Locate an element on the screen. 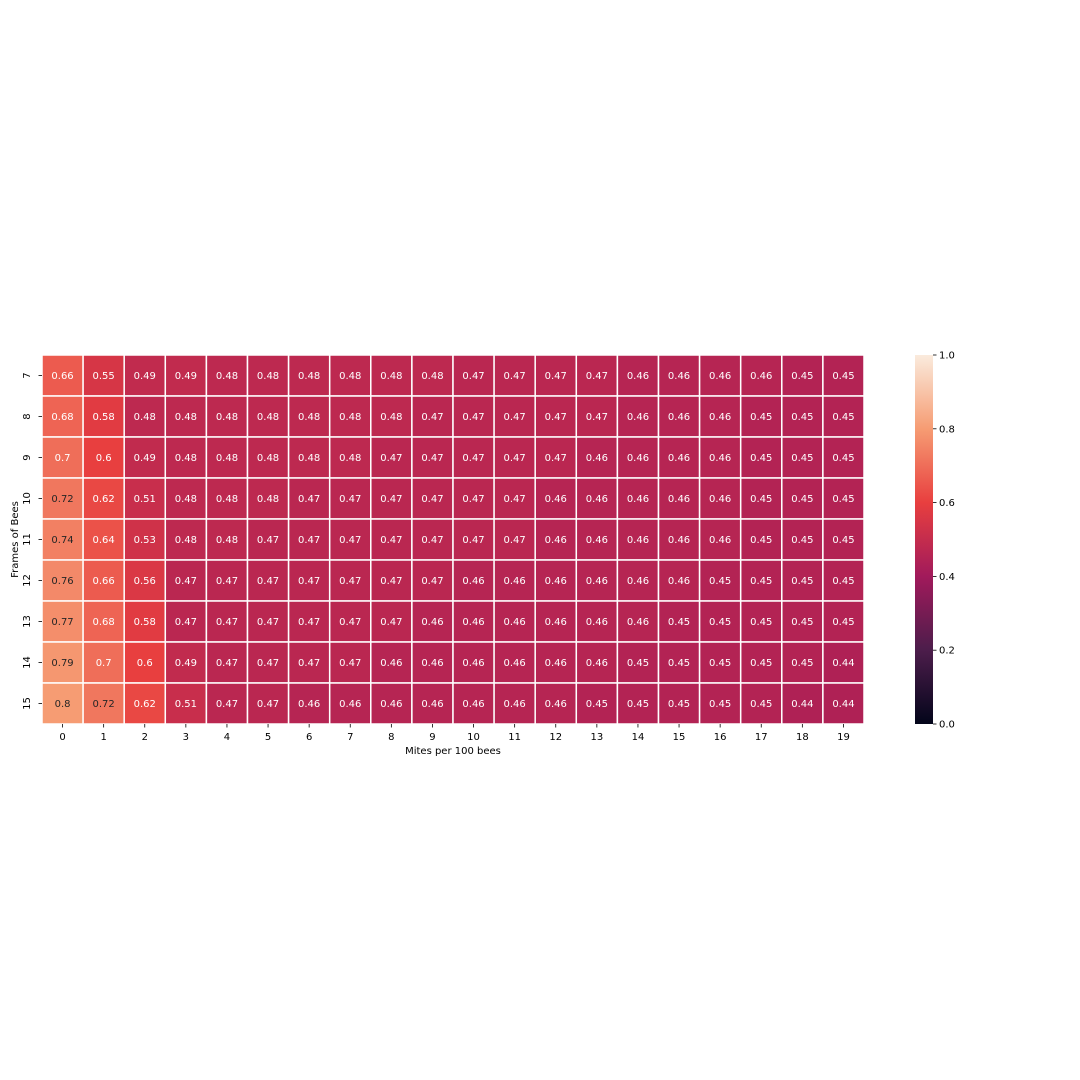 Image resolution: width=1080 pixels, height=1080 pixels. cell-value-label: 0.66 is located at coordinates (104, 581).